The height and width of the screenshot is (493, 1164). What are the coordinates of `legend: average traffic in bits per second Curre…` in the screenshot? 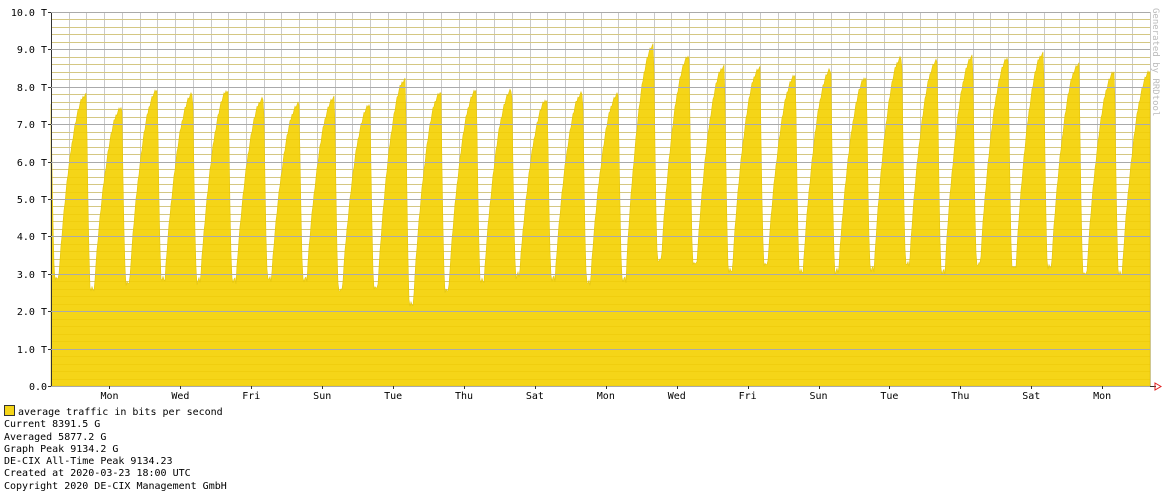 It's located at (115, 449).